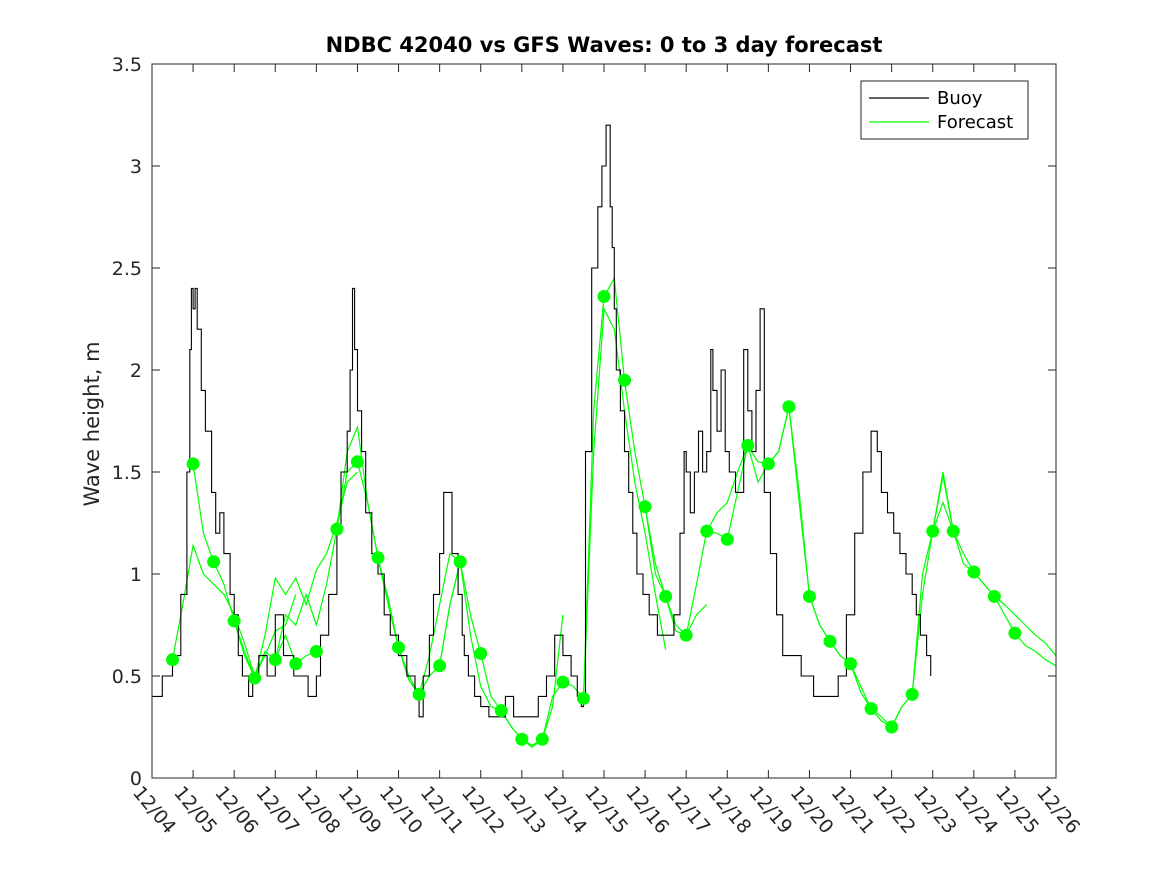 Image resolution: width=1167 pixels, height=875 pixels. Describe the element at coordinates (136, 167) in the screenshot. I see `y-tick-label: 3` at that location.